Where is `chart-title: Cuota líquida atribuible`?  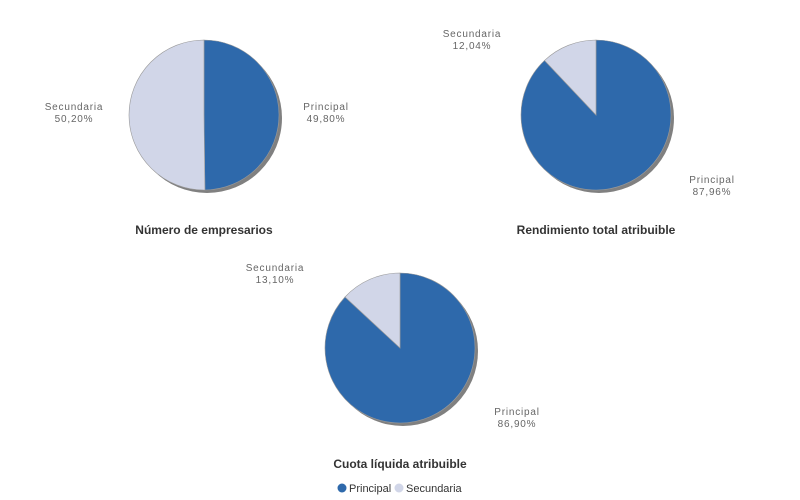 chart-title: Cuota líquida atribuible is located at coordinates (400, 464).